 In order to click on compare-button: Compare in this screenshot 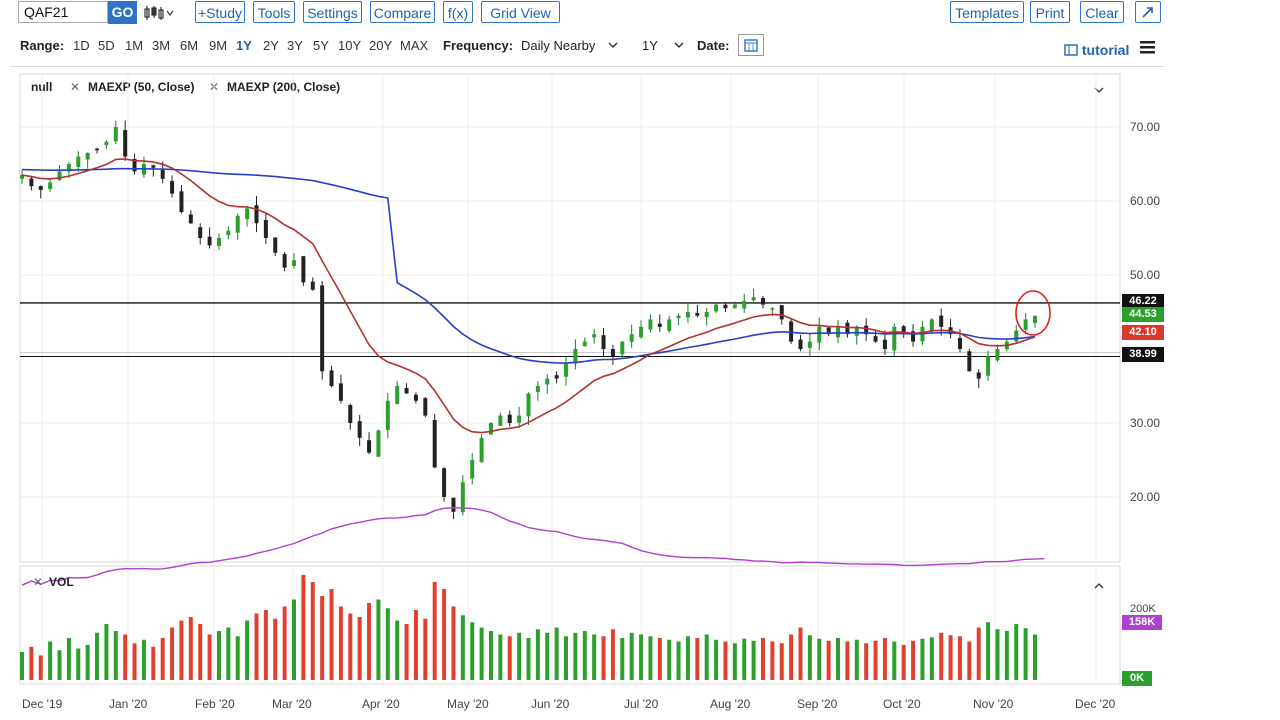, I will do `click(402, 12)`.